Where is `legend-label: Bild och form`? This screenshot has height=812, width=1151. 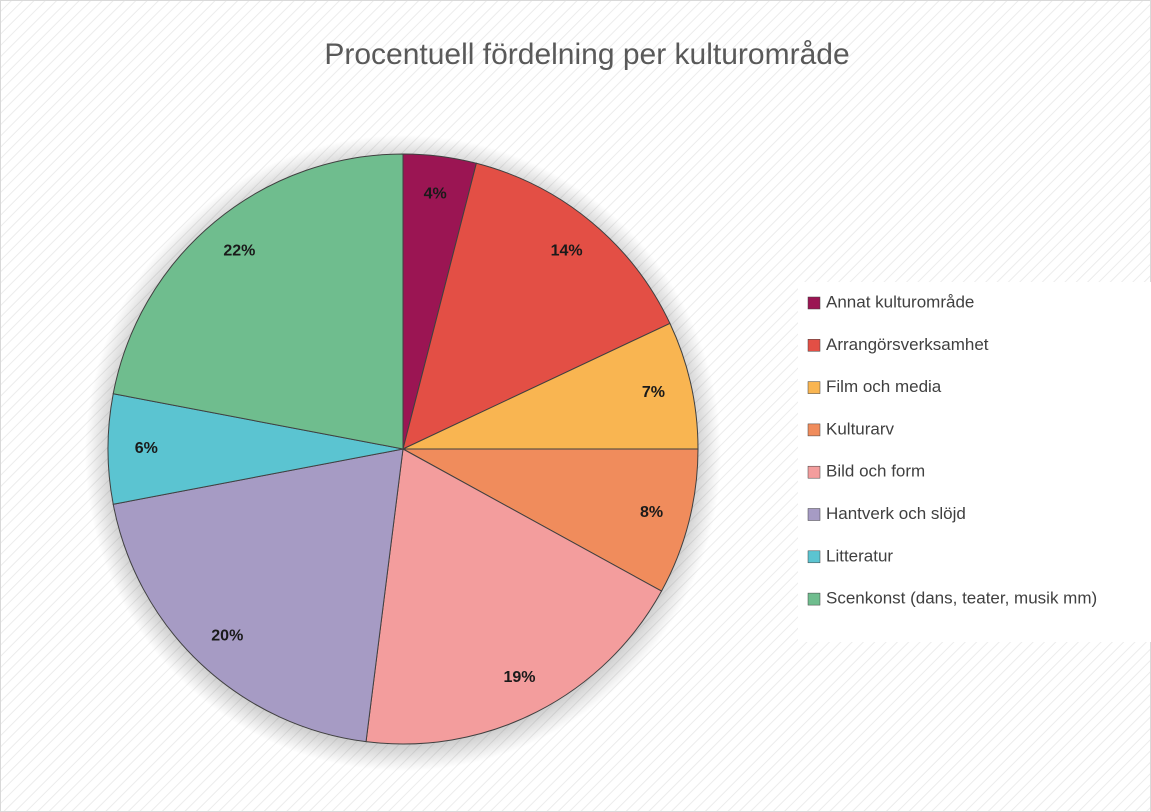
legend-label: Bild och form is located at coordinates (875, 471).